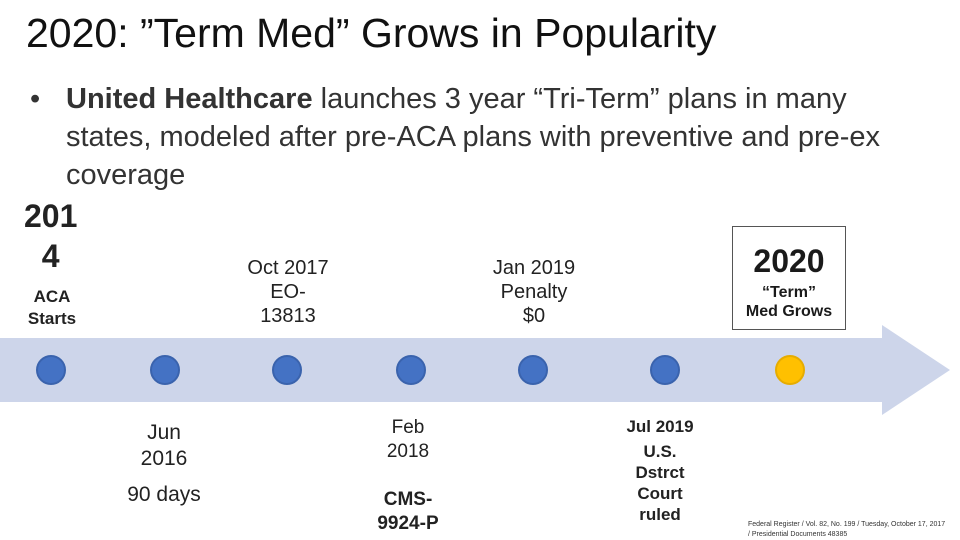 The height and width of the screenshot is (540, 960). What do you see at coordinates (164, 463) in the screenshot?
I see `label-jun-2016: Jun 2016 90 days` at bounding box center [164, 463].